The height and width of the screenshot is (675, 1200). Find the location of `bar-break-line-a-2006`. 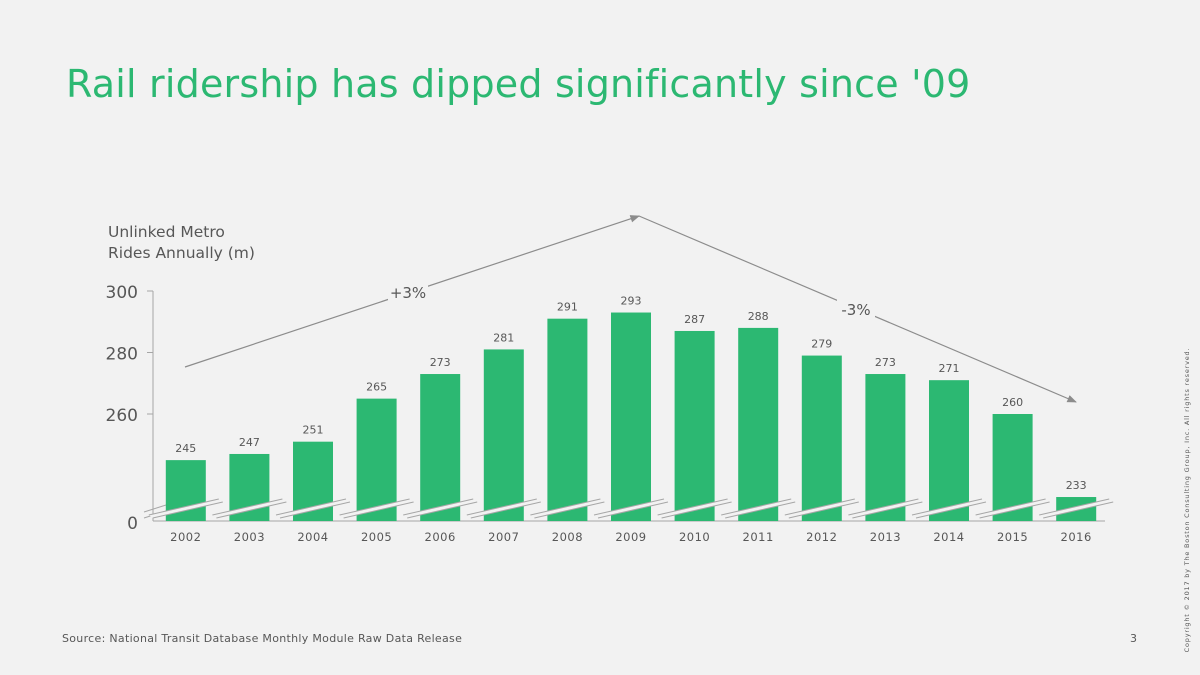

bar-break-line-a-2006 is located at coordinates (438, 507).